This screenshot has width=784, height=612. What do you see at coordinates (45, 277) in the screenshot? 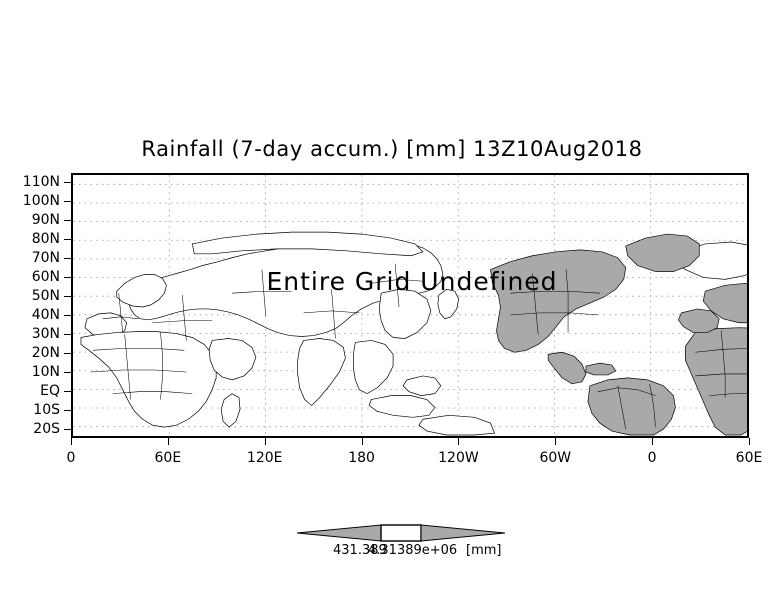
I see `y-axis-tick-label: 60N` at bounding box center [45, 277].